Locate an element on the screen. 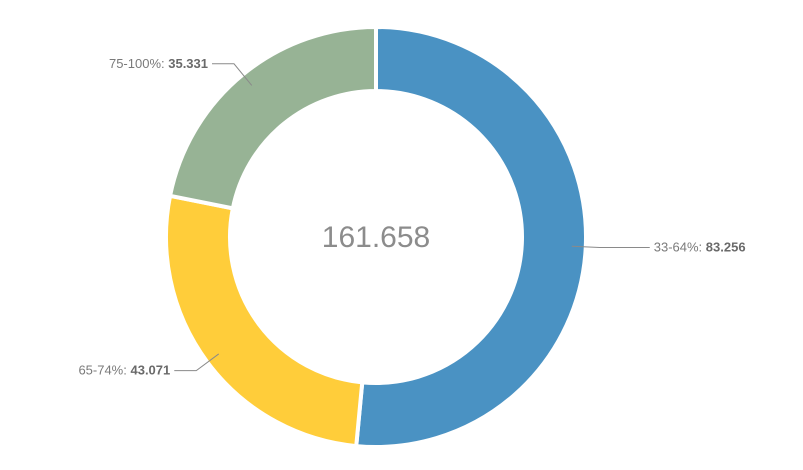  slice-label-65-74%: 65-74%: 43.071 is located at coordinates (124, 370).